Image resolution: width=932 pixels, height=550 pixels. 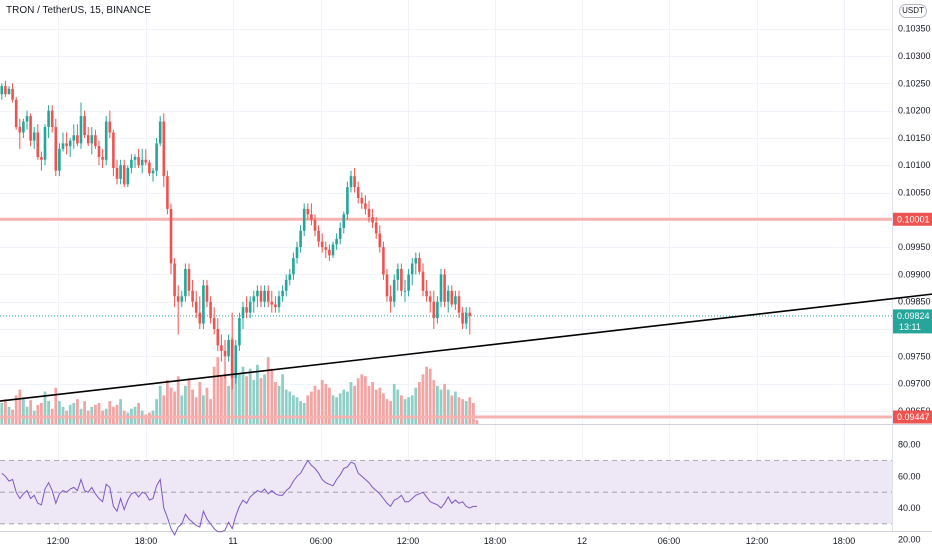 What do you see at coordinates (408, 541) in the screenshot?
I see `time-tick-label: 12:00` at bounding box center [408, 541].